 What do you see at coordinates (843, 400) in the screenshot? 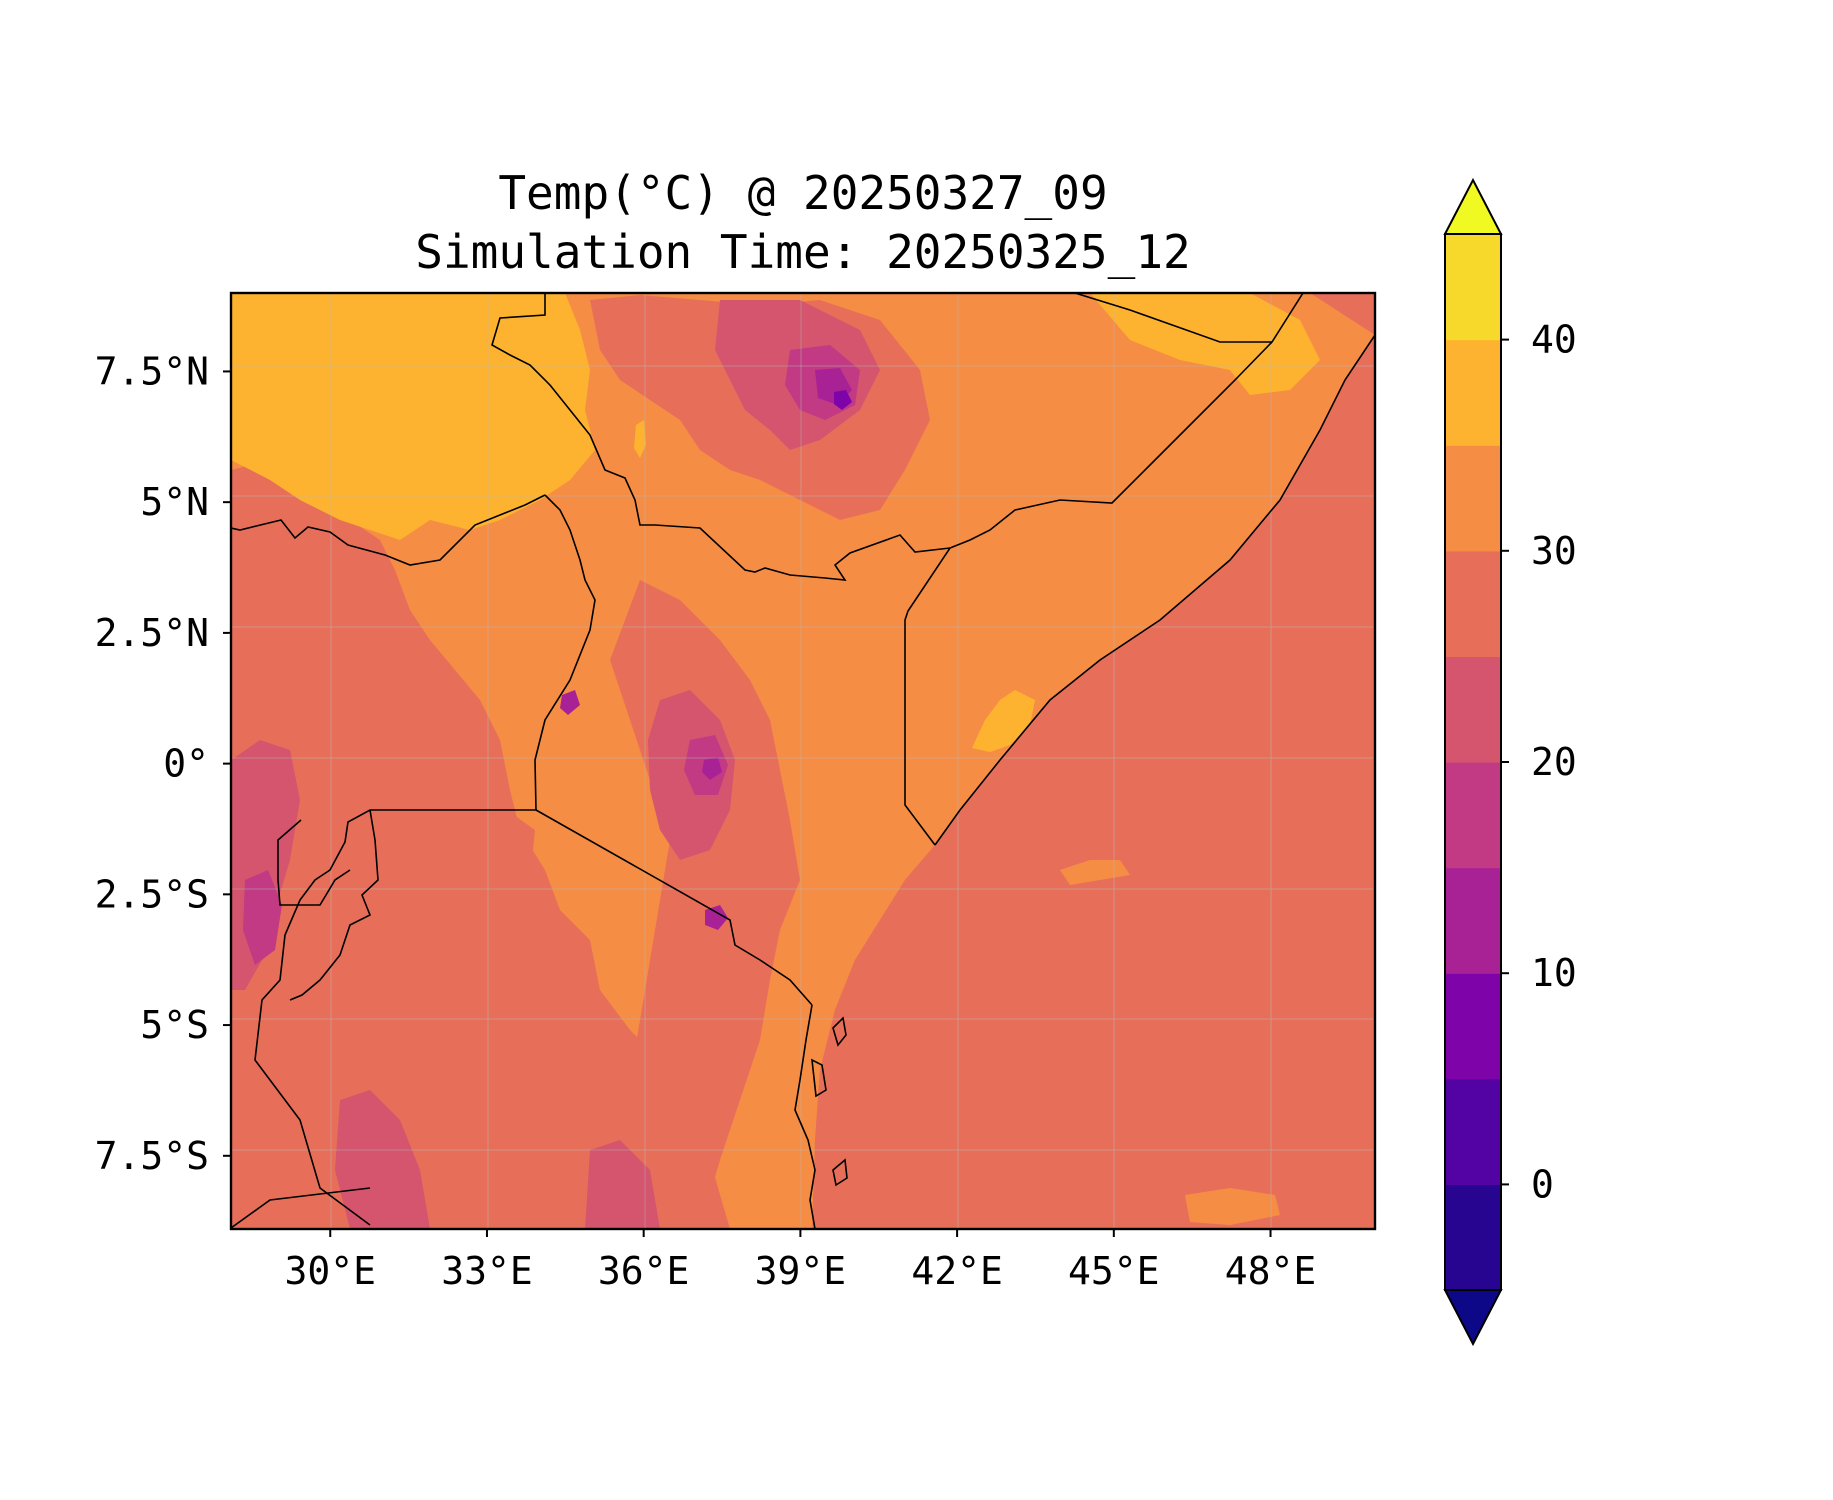
I see `contour-5-10-ethiopia-core` at bounding box center [843, 400].